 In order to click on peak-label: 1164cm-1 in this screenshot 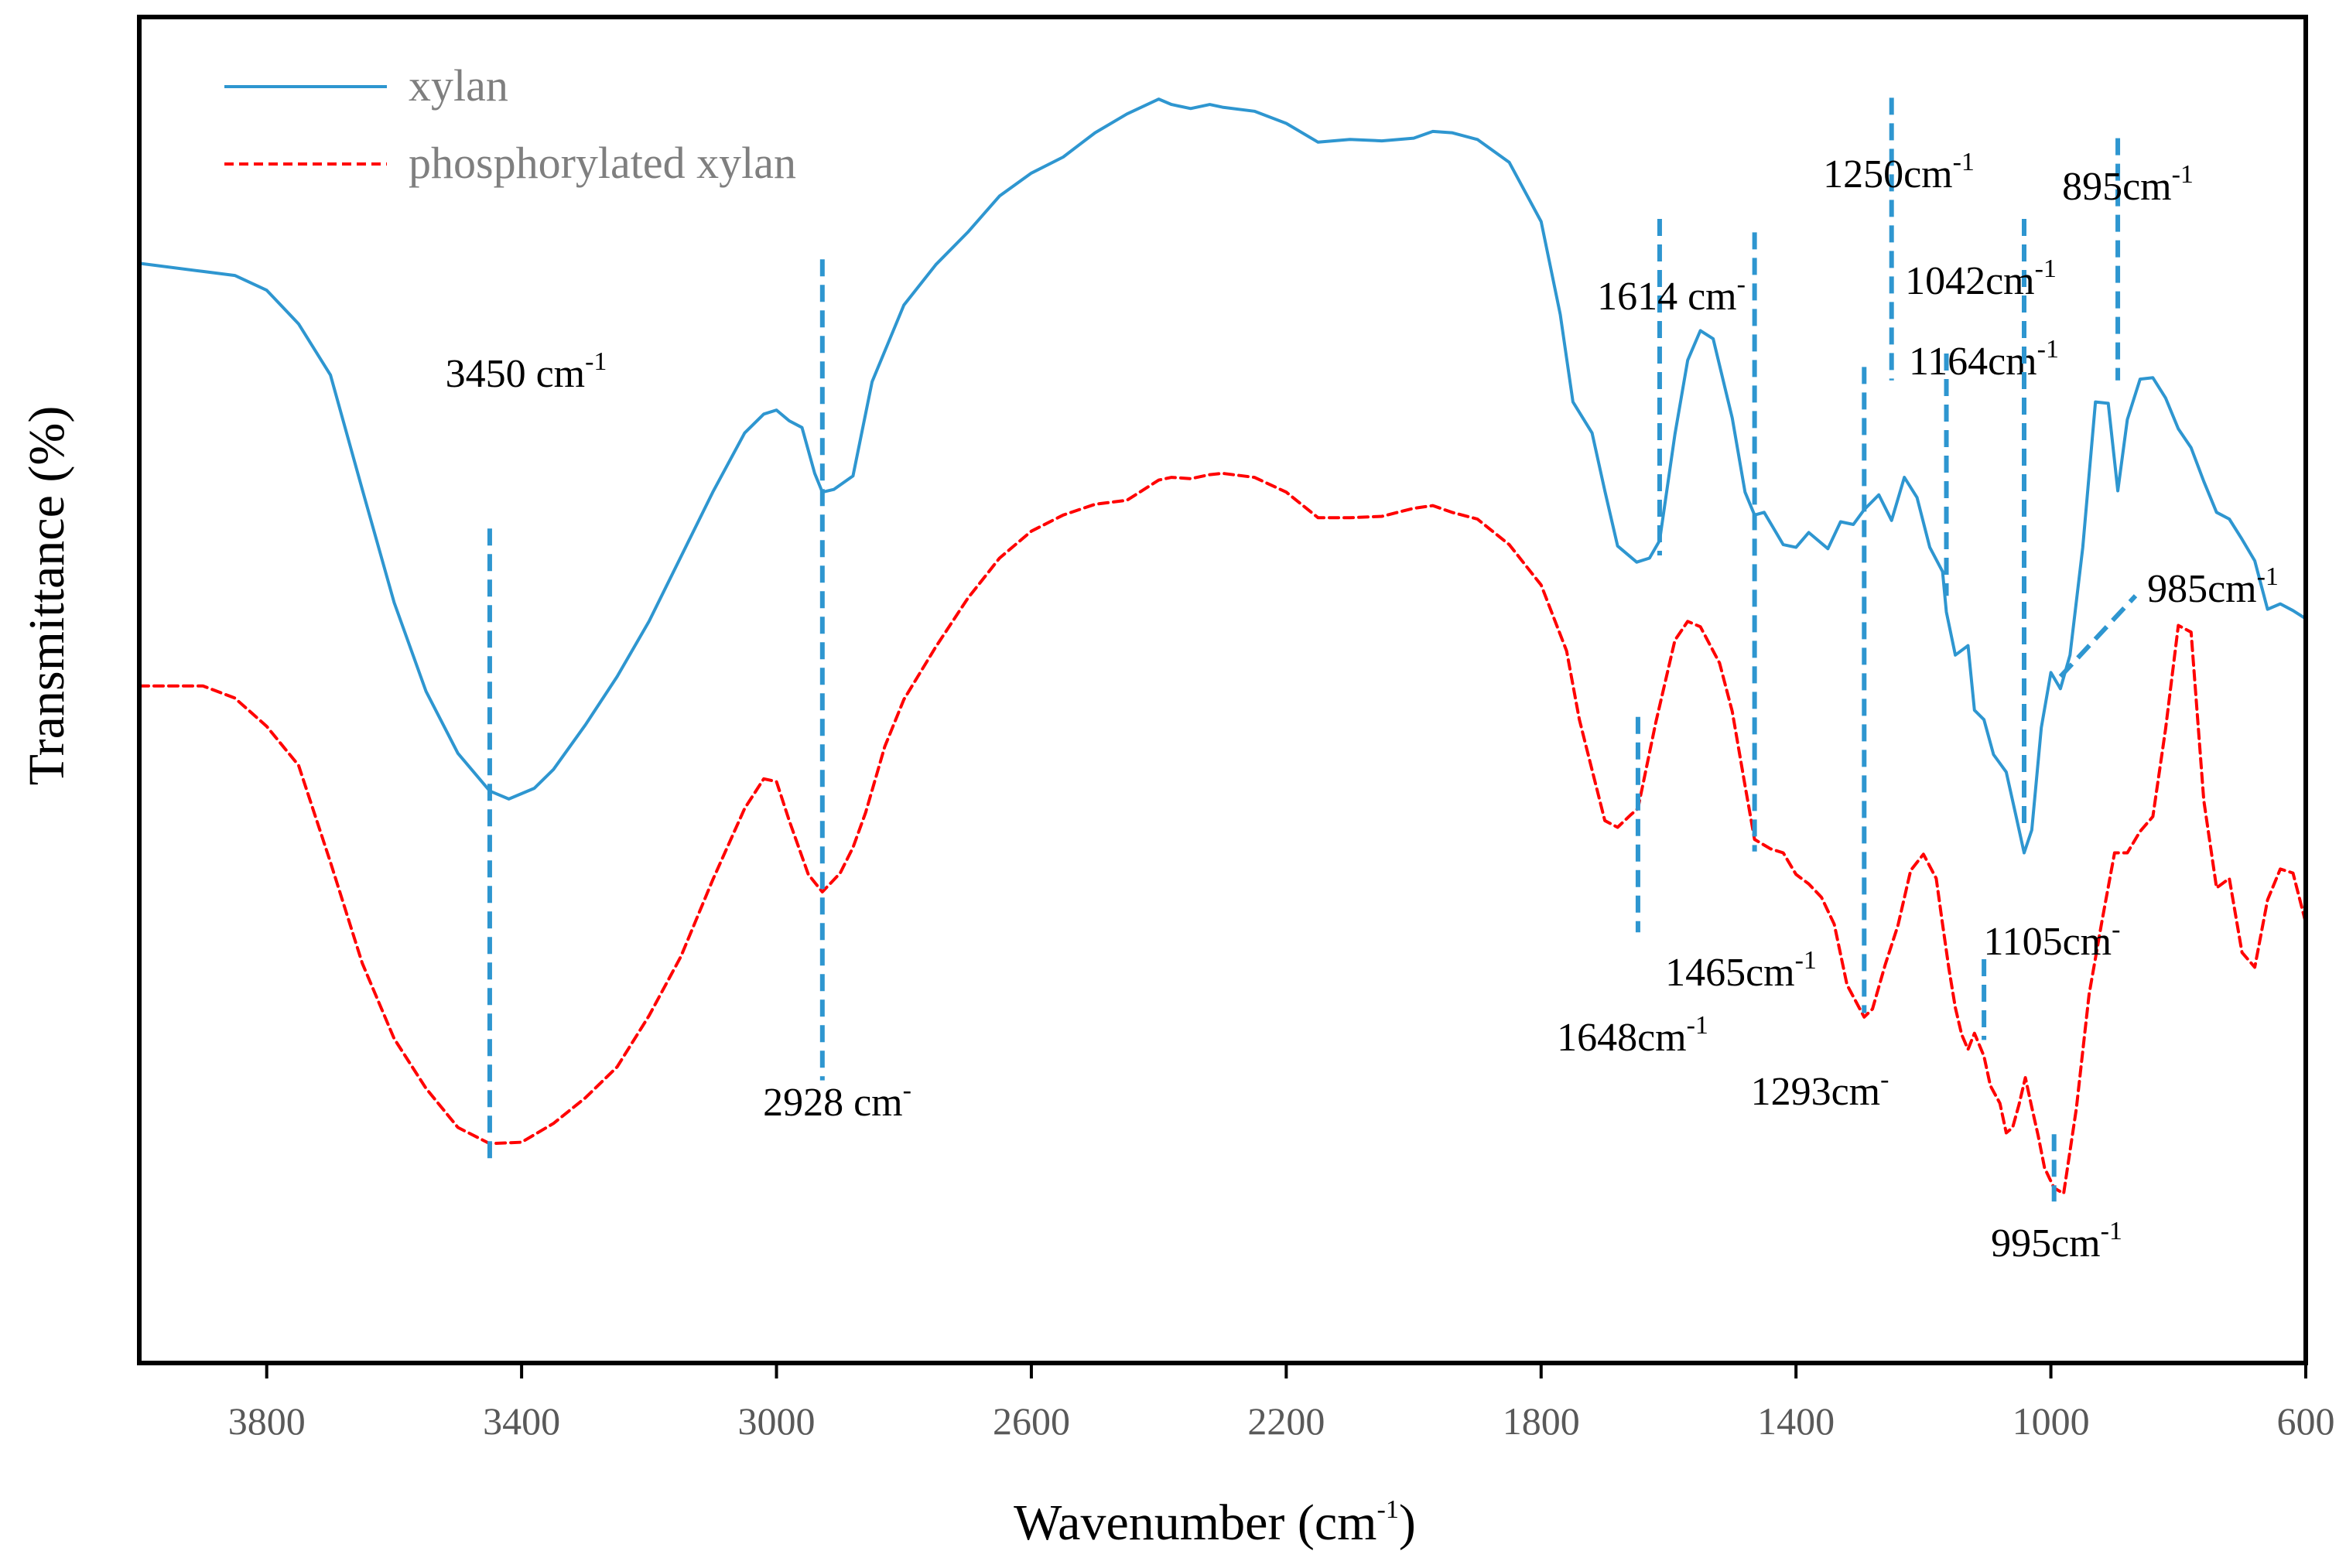, I will do `click(1984, 359)`.